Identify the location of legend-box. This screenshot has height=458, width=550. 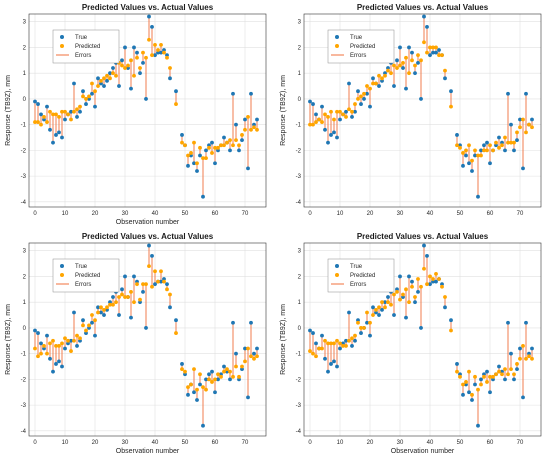
(361, 46).